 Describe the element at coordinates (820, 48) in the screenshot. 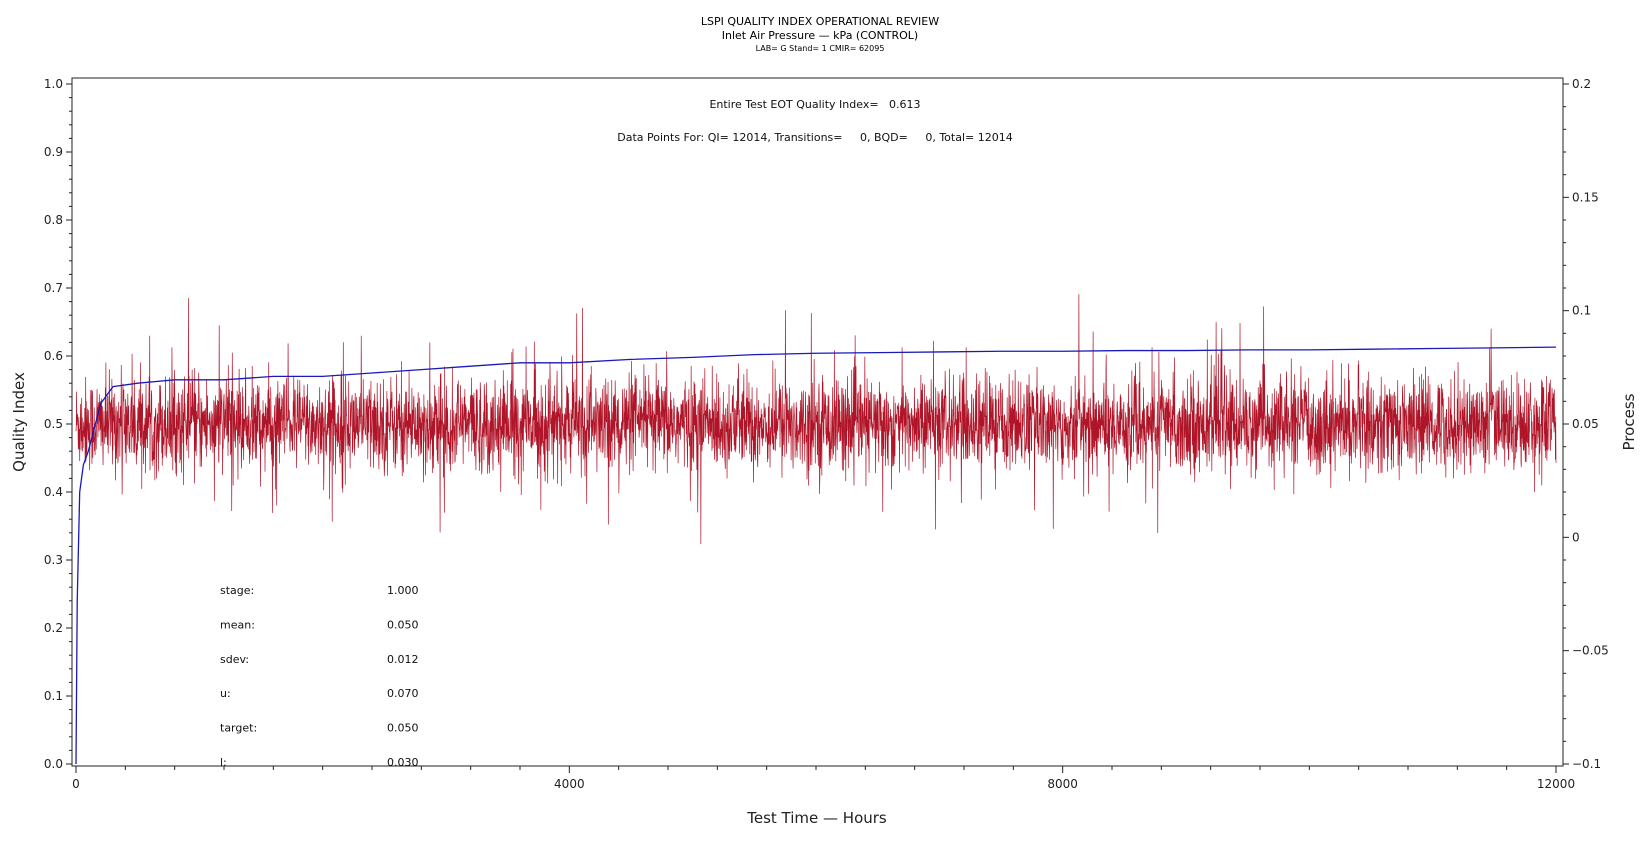

I see `chart-subtitle-small: LAB= G Stand= 1 CMIR= 62095` at that location.